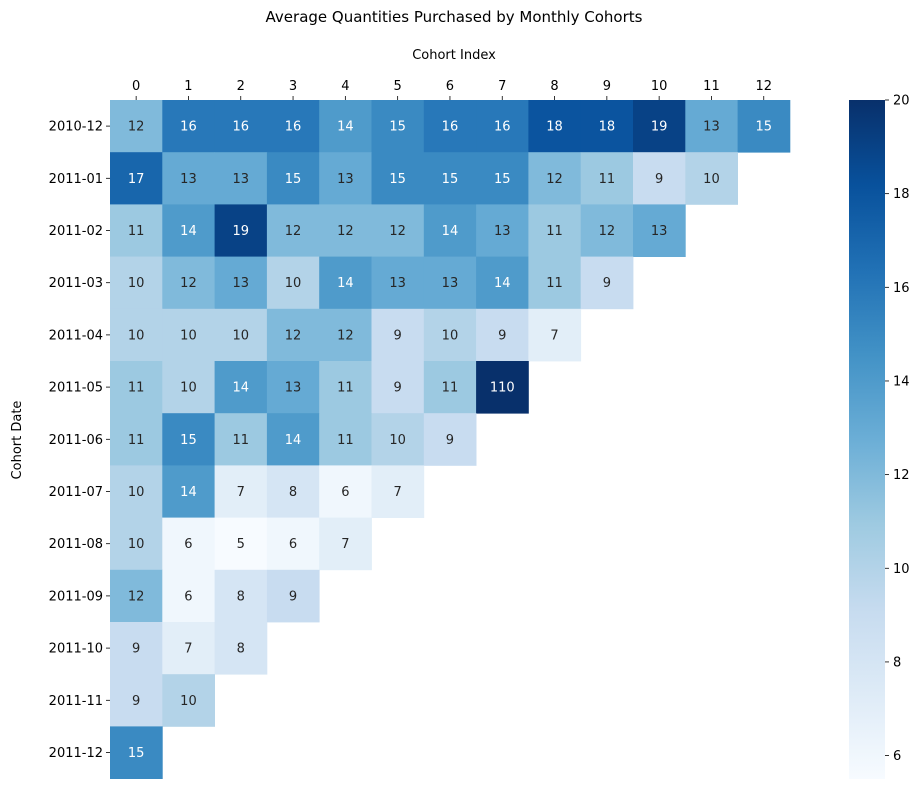  I want to click on cell-value-label: 17, so click(136, 179).